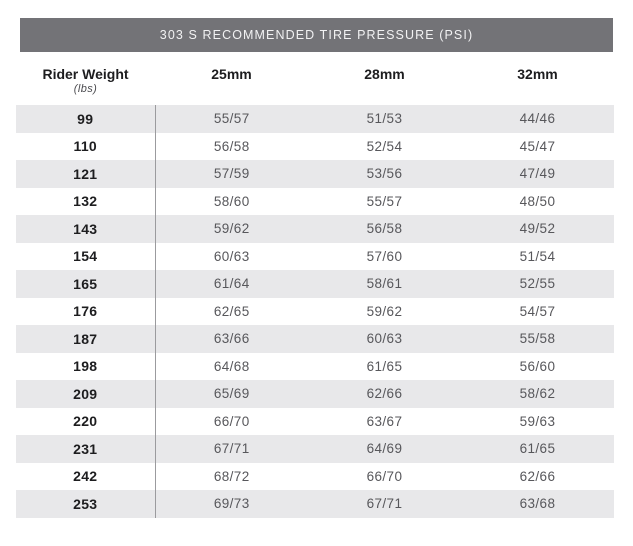 The height and width of the screenshot is (546, 633). I want to click on table-row: 209 65/69 62/66 58/62, so click(315, 394).